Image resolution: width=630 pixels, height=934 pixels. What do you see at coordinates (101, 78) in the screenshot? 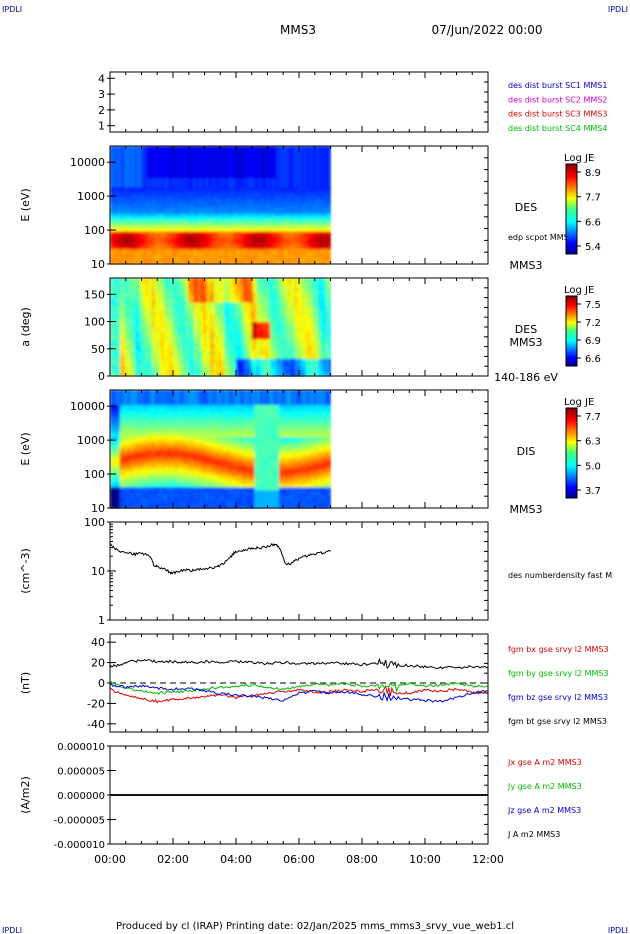
I see `y-tick-label: 4` at bounding box center [101, 78].